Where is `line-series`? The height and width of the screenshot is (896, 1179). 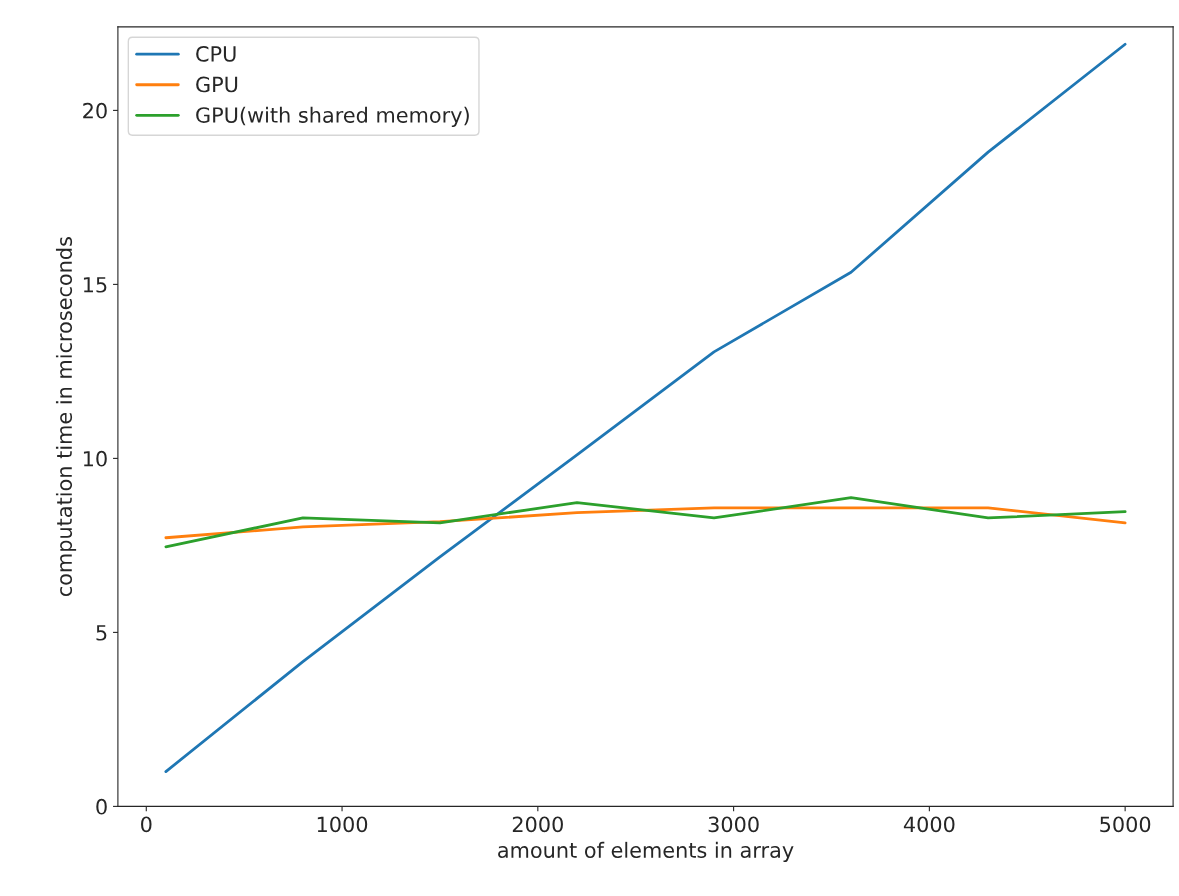
line-series is located at coordinates (645, 522).